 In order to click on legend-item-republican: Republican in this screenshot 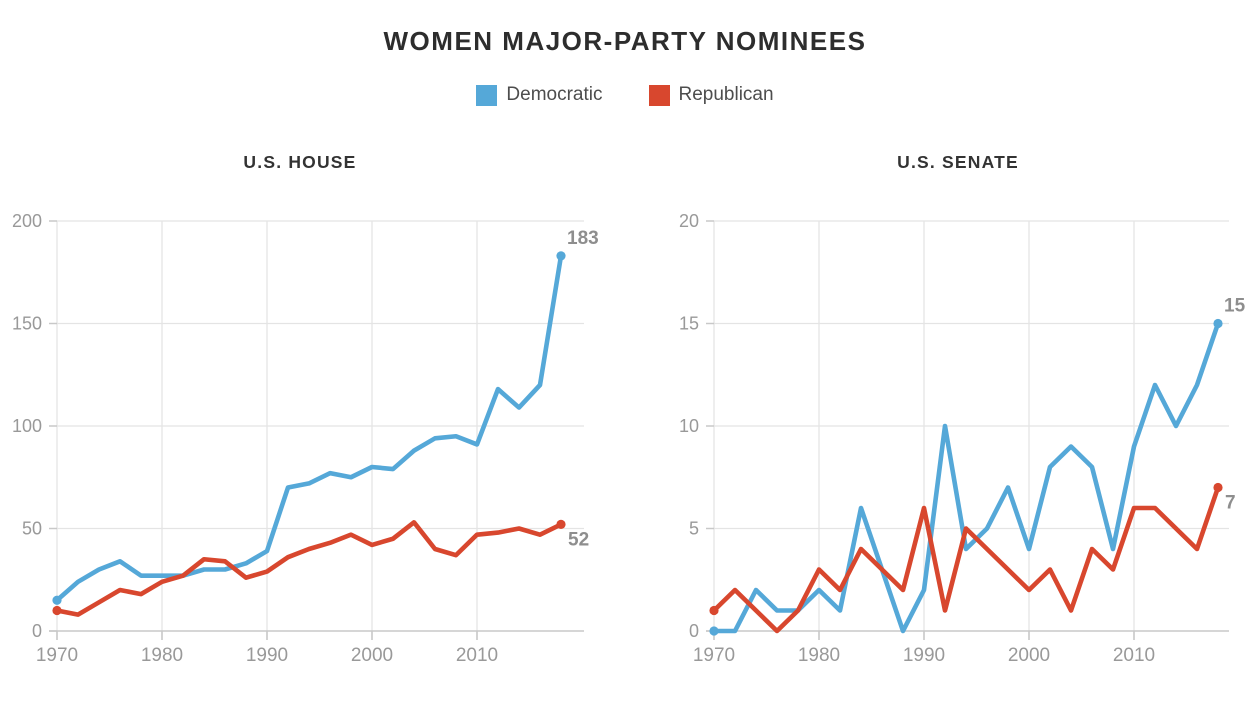, I will do `click(711, 95)`.